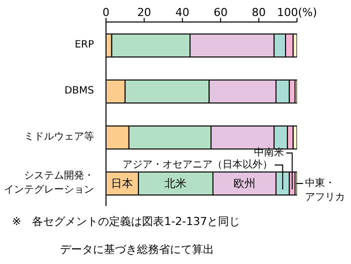 The height and width of the screenshot is (264, 351). I want to click on y-tick-label: ミドルウェア等, so click(59, 136).